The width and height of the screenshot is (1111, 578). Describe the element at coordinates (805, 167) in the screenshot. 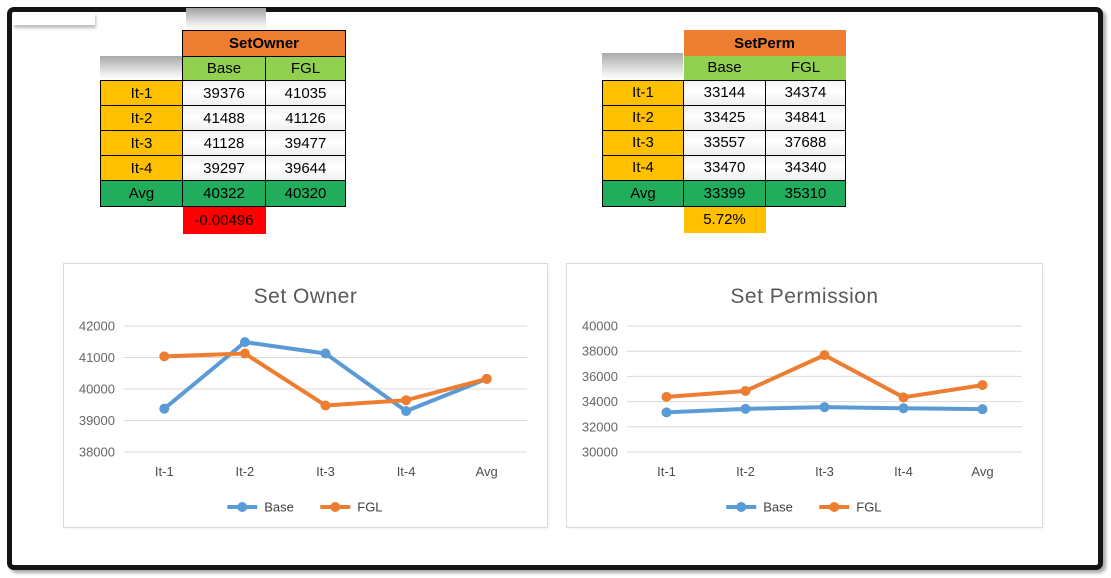

I see `value-cell: 34340` at that location.